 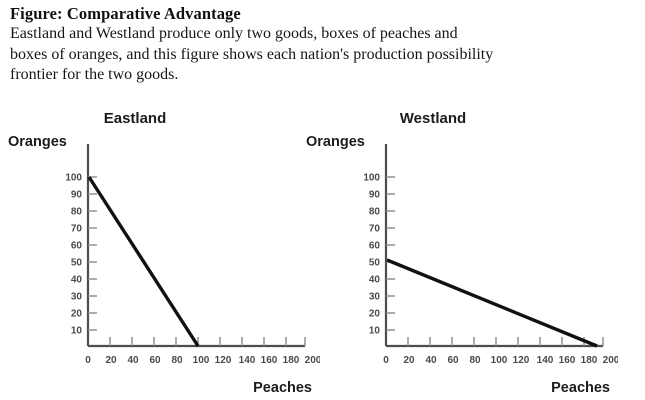 I want to click on x-ticks-eastland, so click(x=207, y=341).